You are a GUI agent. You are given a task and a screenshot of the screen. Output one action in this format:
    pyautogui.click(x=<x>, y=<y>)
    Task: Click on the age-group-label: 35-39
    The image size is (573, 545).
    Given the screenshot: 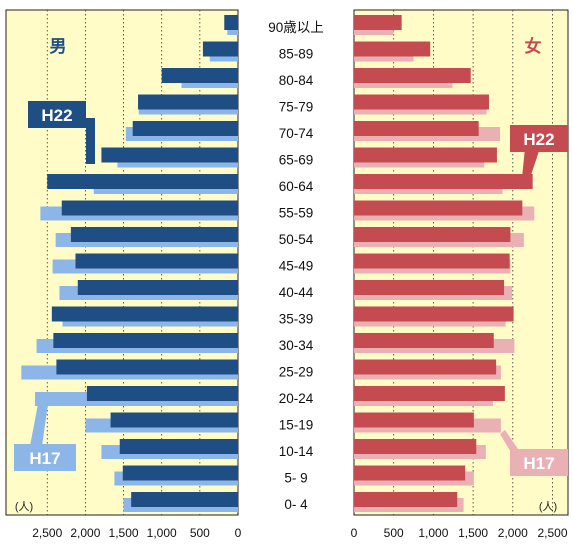 What is the action you would take?
    pyautogui.click(x=296, y=319)
    